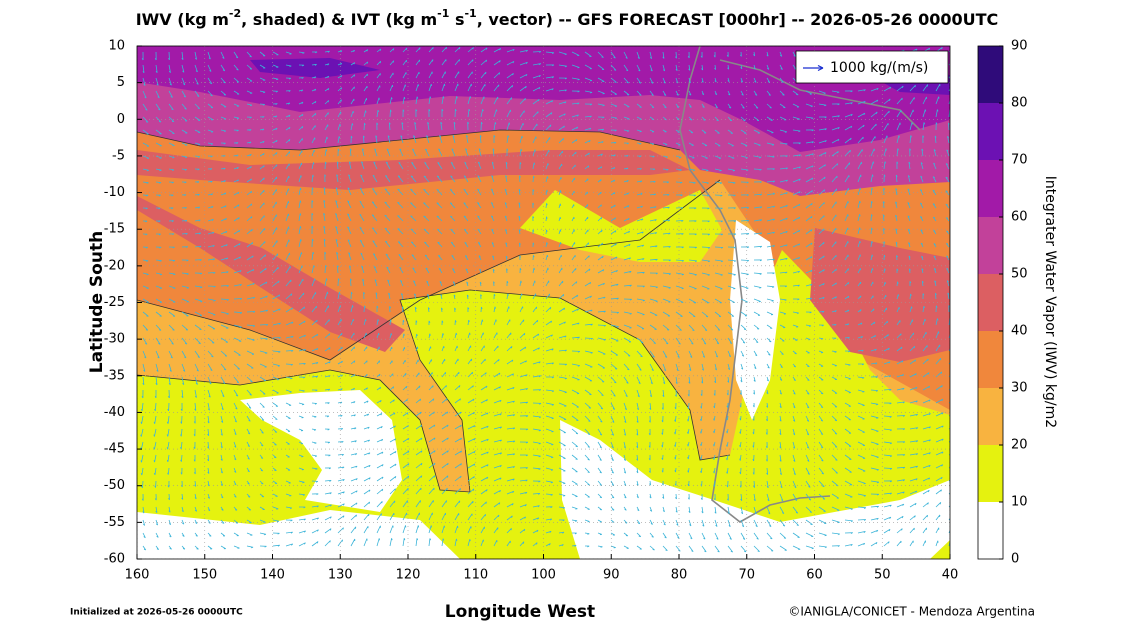 This screenshot has height=630, width=1134. What do you see at coordinates (121, 119) in the screenshot?
I see `y-tick-label: 0` at bounding box center [121, 119].